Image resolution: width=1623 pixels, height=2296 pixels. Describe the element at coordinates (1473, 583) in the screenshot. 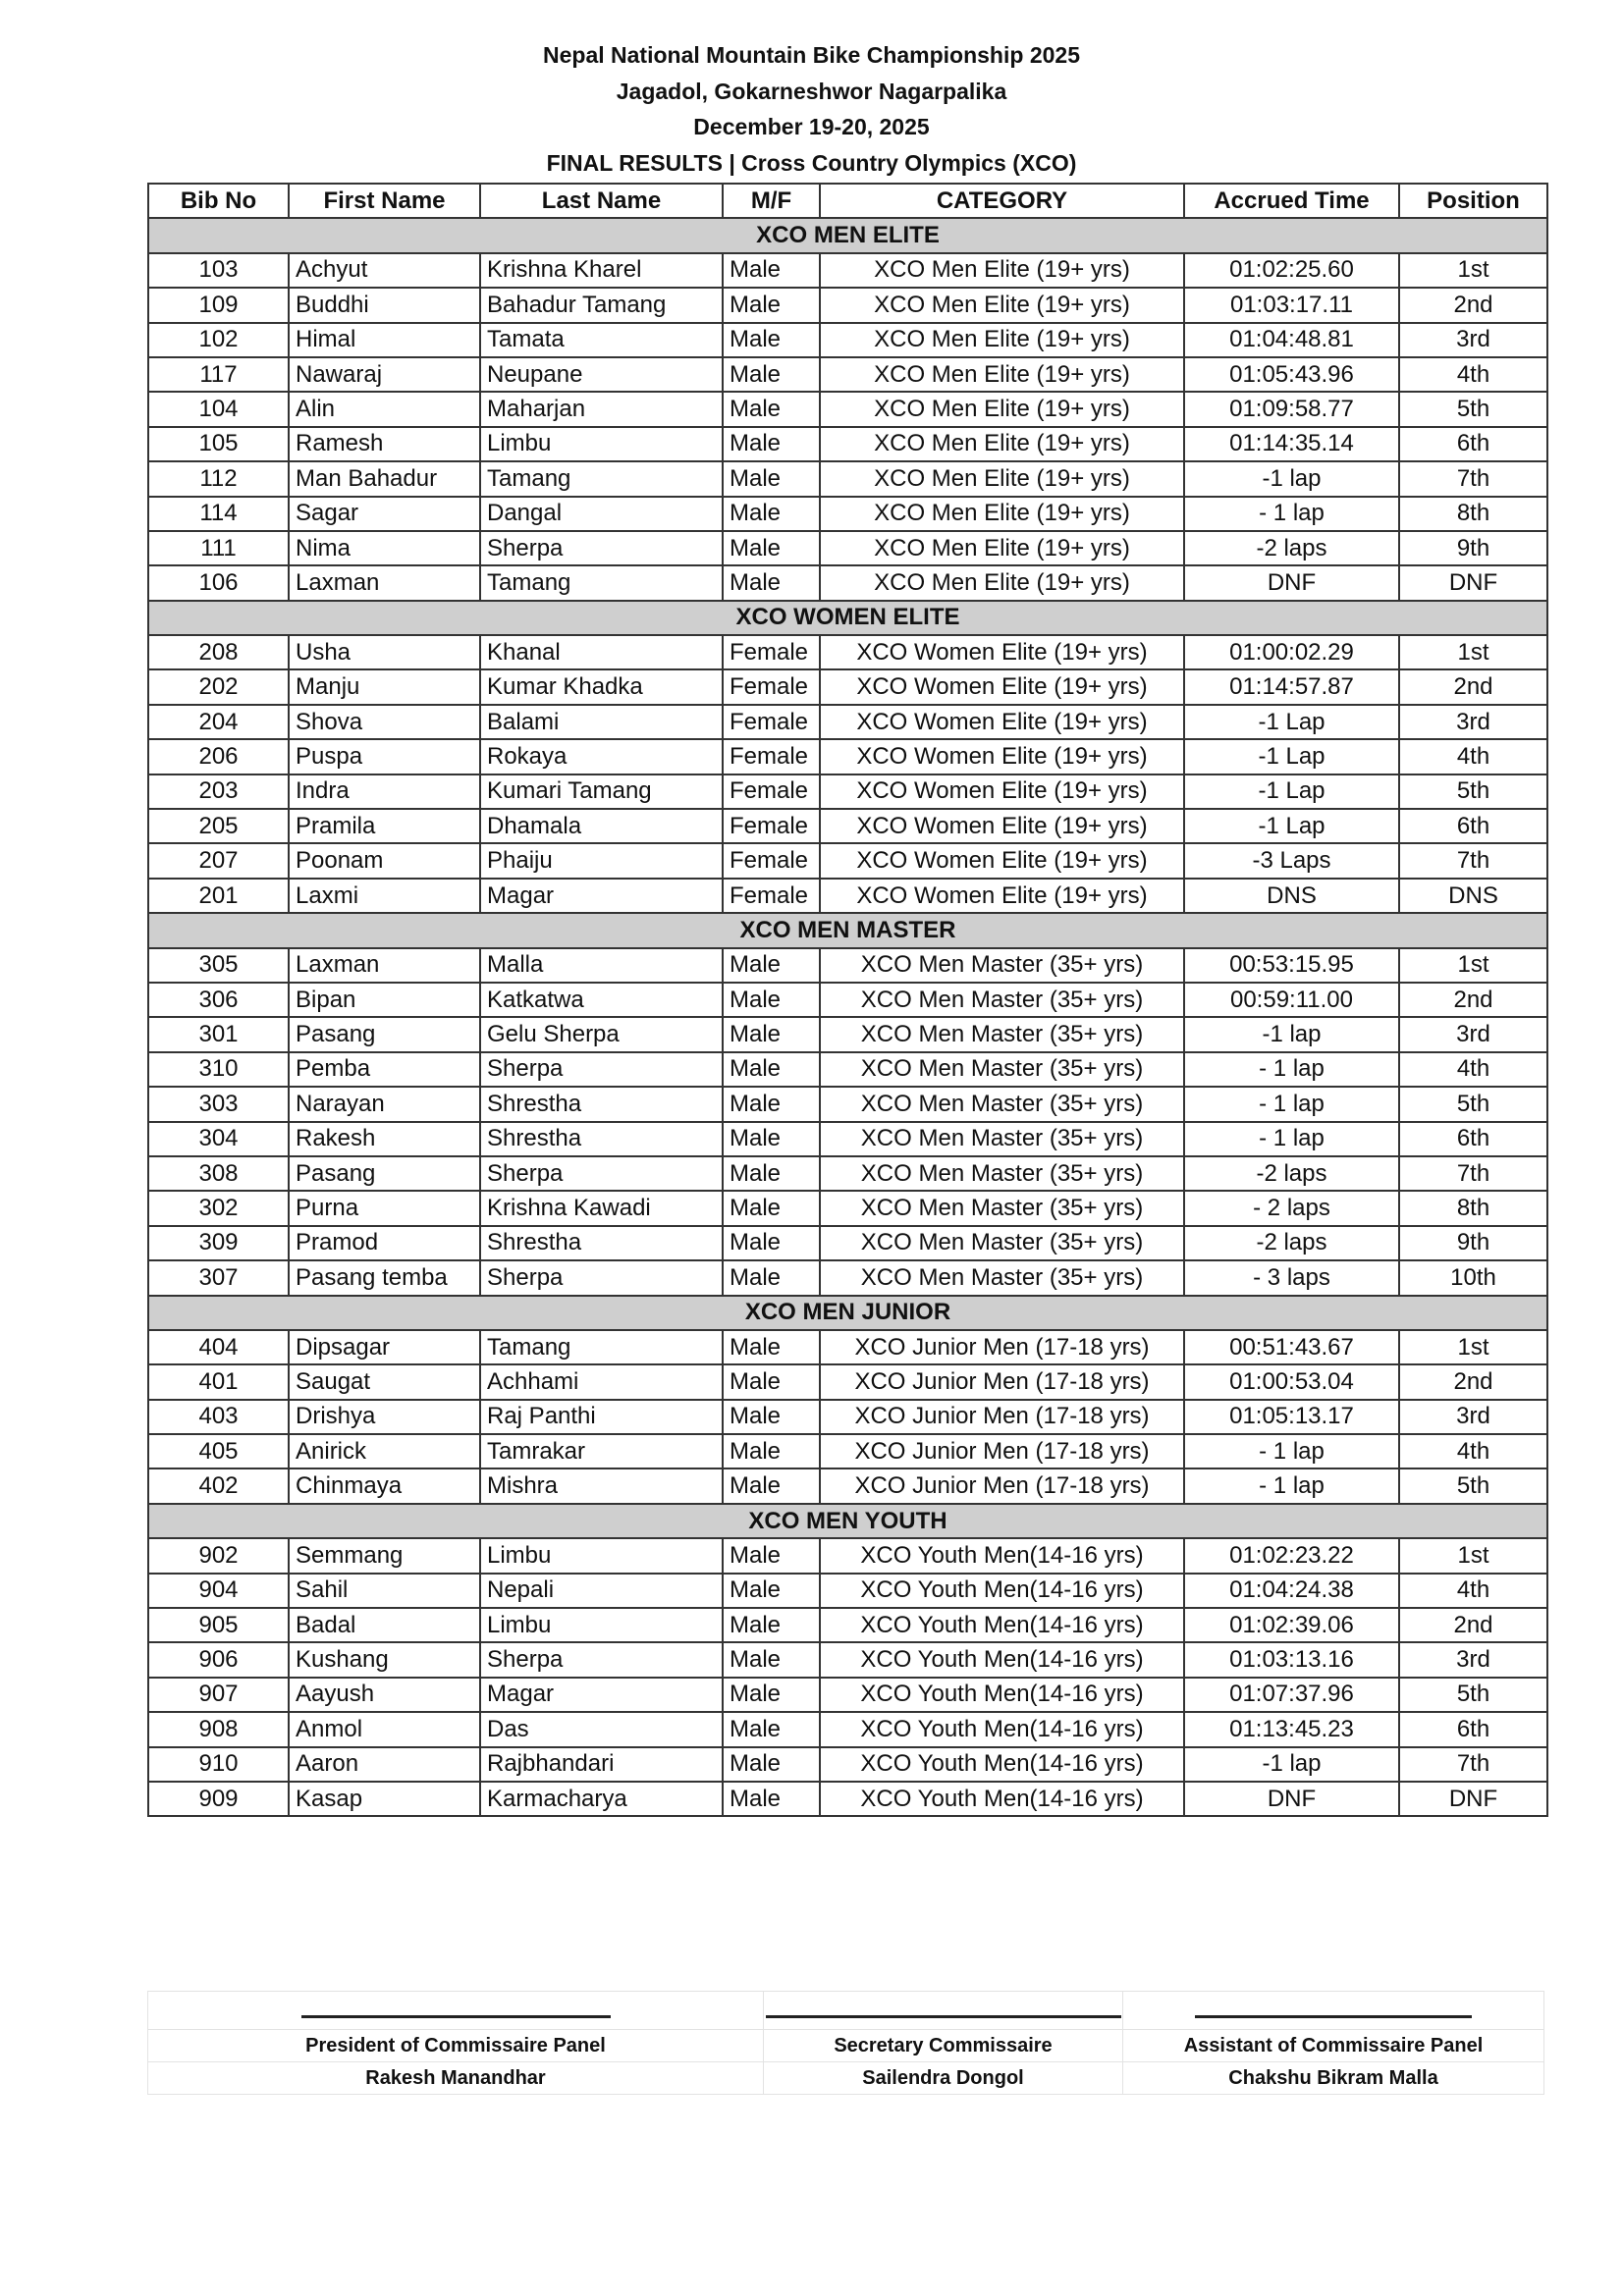

I see `cell-position: DNF` at that location.